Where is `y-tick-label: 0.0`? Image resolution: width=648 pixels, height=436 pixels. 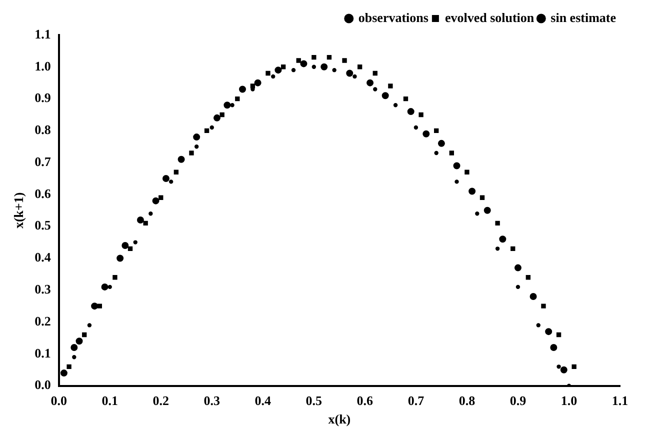 y-tick-label: 0.0 is located at coordinates (42, 384).